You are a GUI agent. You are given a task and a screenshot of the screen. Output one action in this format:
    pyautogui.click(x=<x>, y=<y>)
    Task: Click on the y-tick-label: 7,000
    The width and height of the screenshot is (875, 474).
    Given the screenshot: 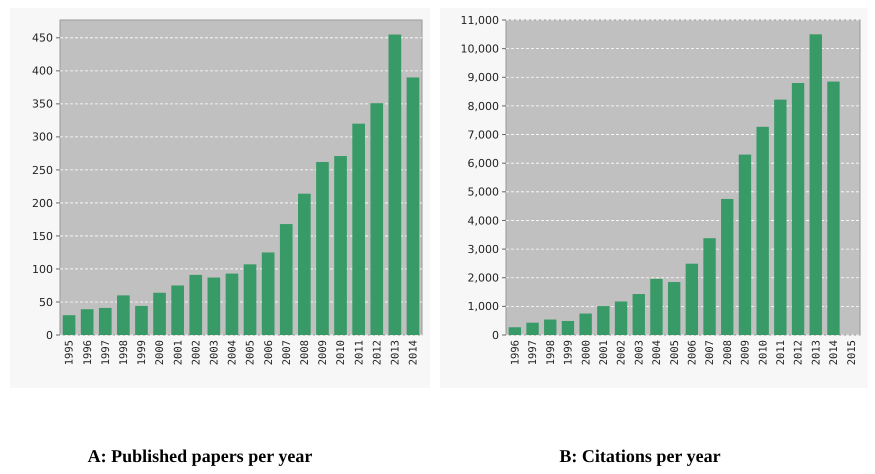 What is the action you would take?
    pyautogui.click(x=483, y=135)
    